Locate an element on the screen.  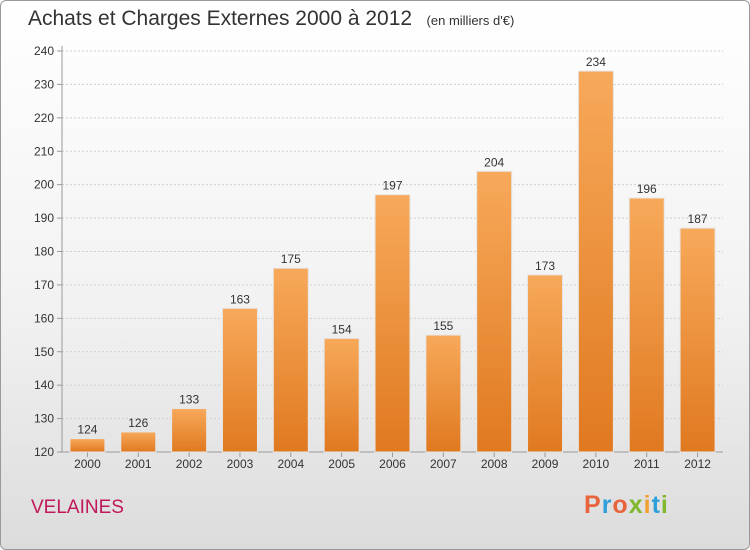
x-tick-label: 2009 is located at coordinates (545, 464).